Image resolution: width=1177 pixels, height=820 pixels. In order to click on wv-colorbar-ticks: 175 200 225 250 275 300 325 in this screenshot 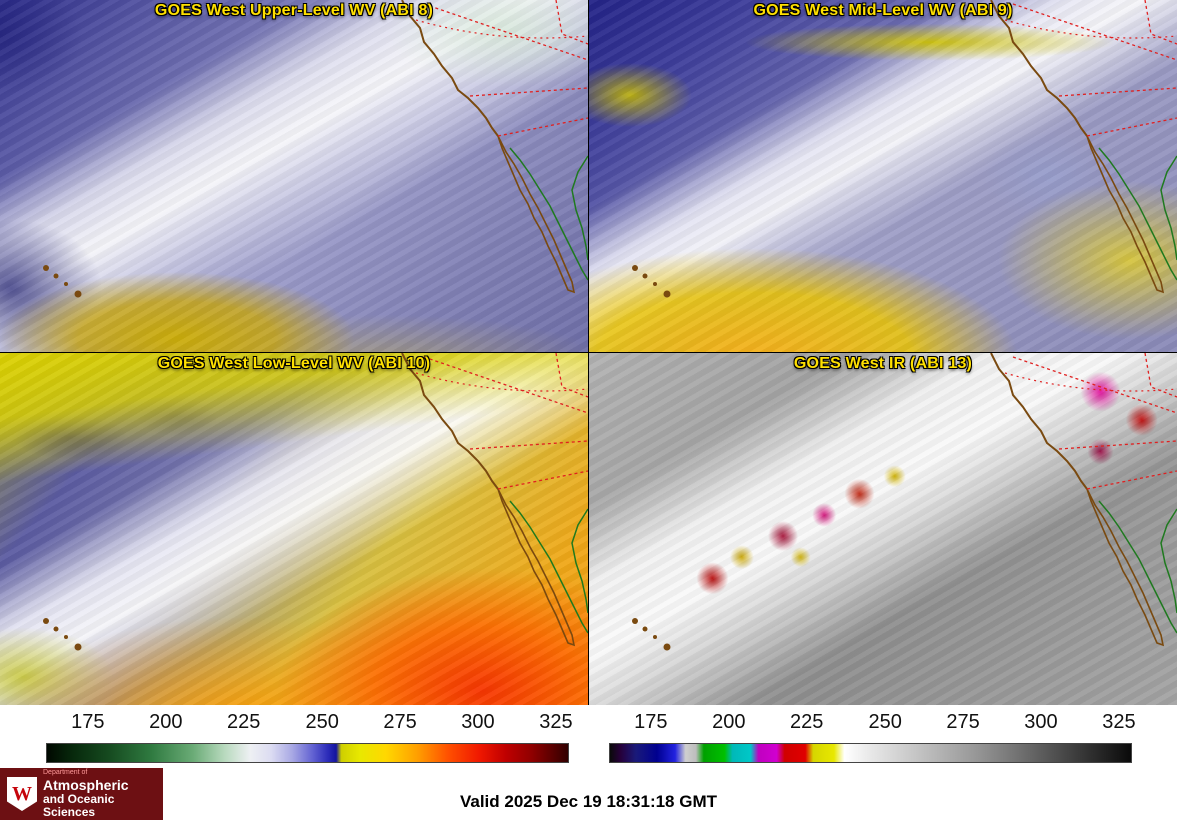, I will do `click(309, 724)`.